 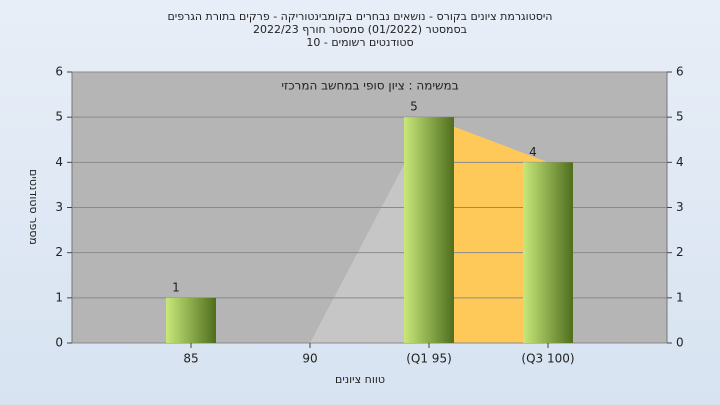 I want to click on y2-tick-label: 6, so click(x=680, y=72).